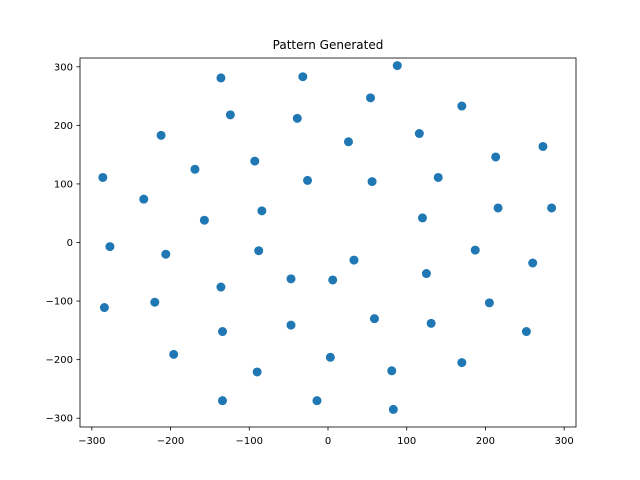  What do you see at coordinates (328, 45) in the screenshot?
I see `chart-title: Pattern Generated` at bounding box center [328, 45].